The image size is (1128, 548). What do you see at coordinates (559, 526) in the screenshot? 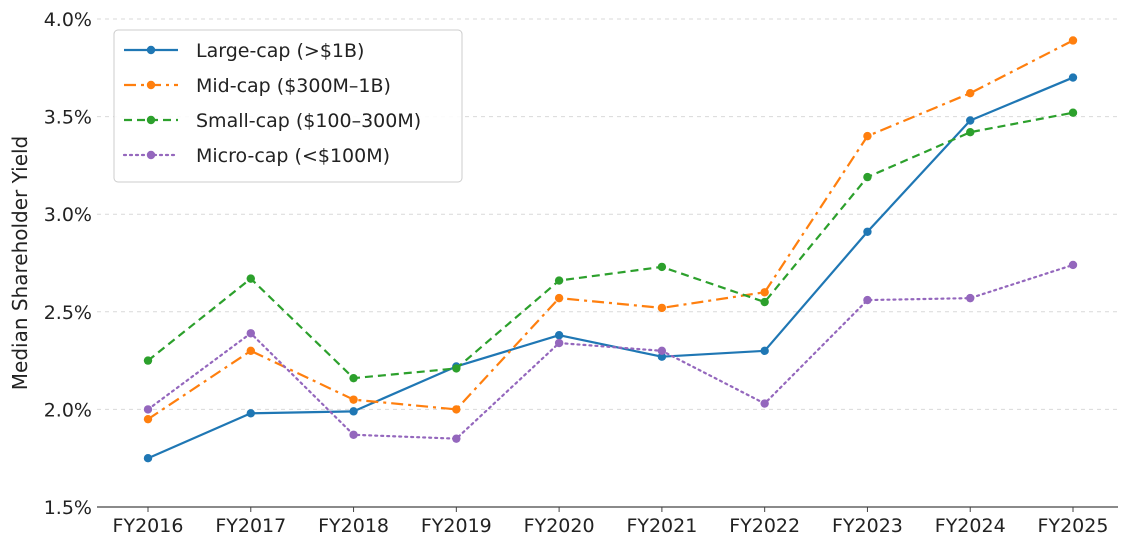
I see `x-tick-label: FY2020` at bounding box center [559, 526].